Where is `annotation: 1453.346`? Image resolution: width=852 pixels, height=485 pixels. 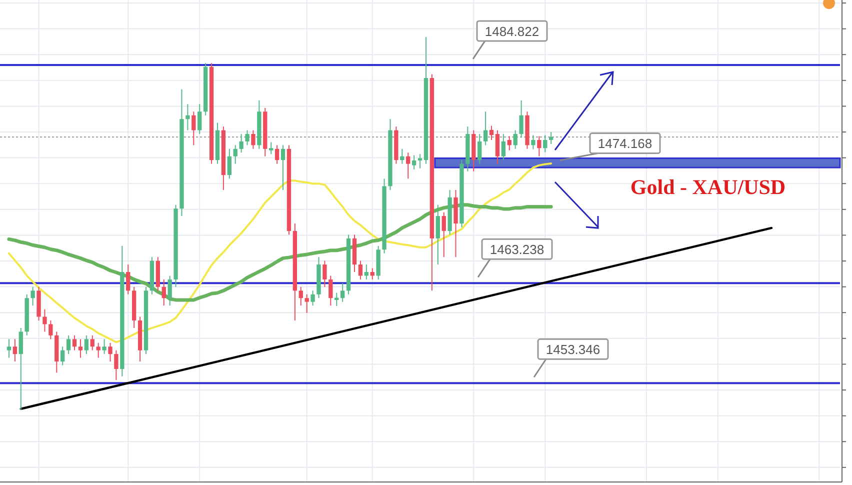 annotation: 1453.346 is located at coordinates (573, 350).